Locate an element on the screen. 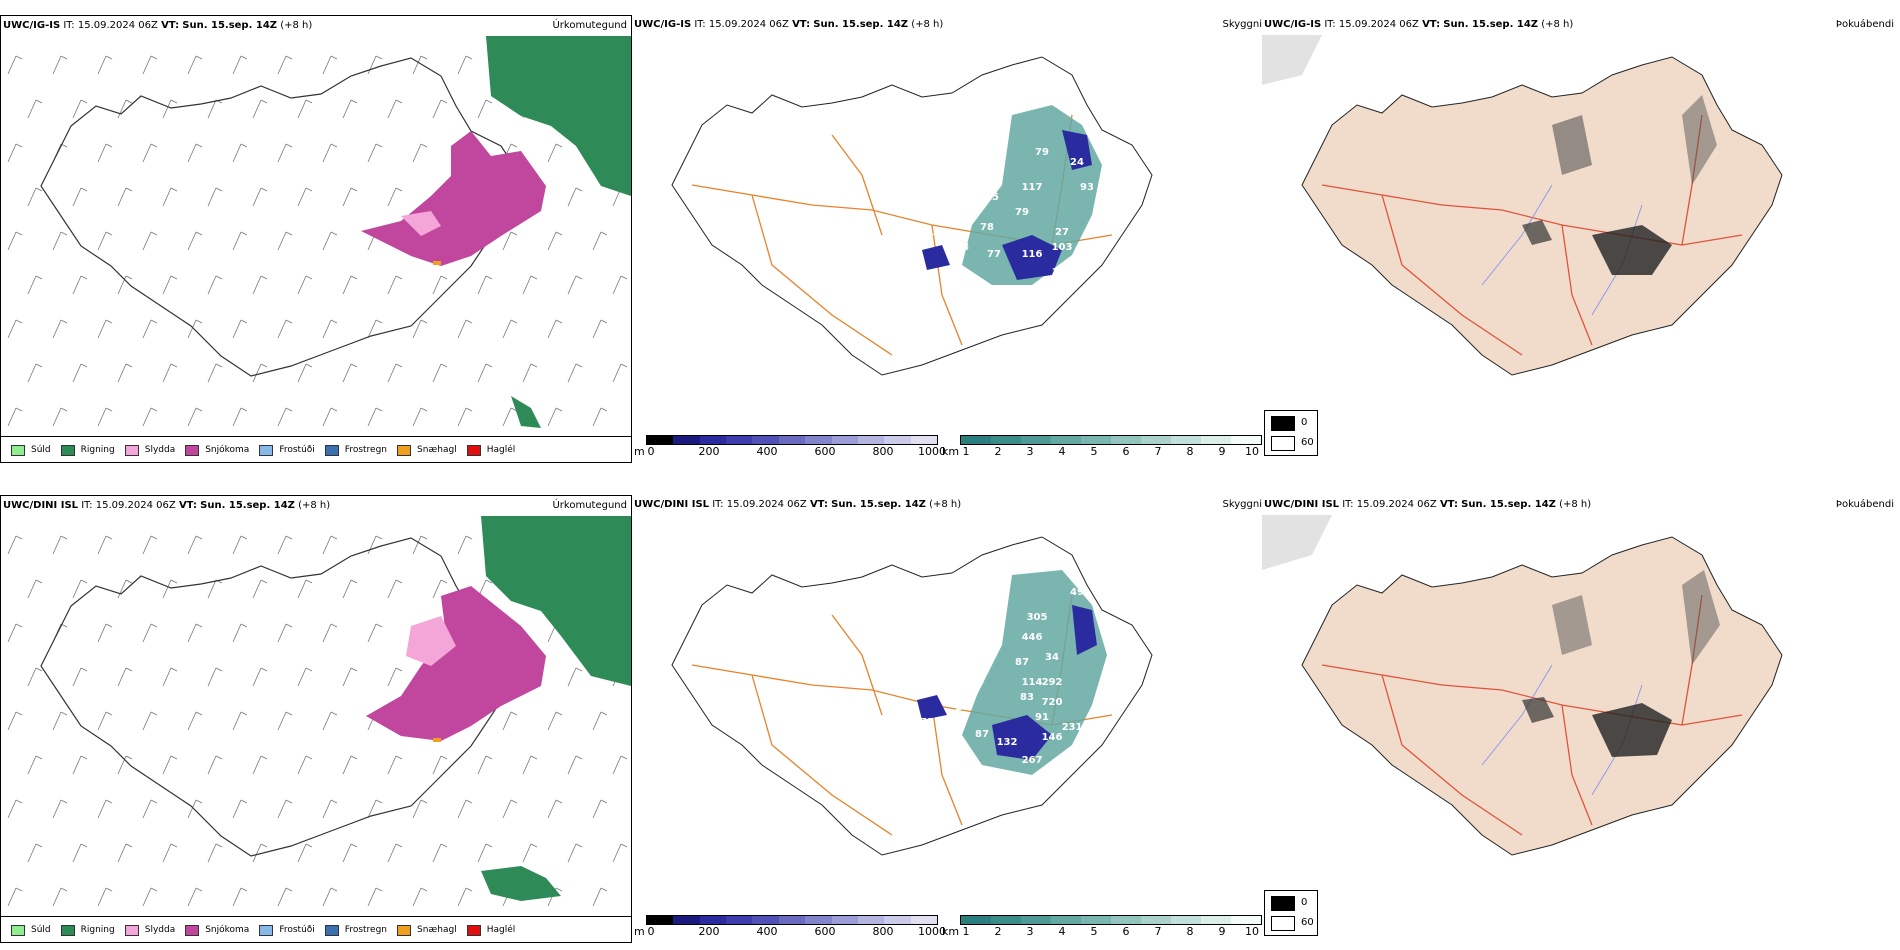 The image size is (1900, 950). legend-item: Súld is located at coordinates (31, 930).